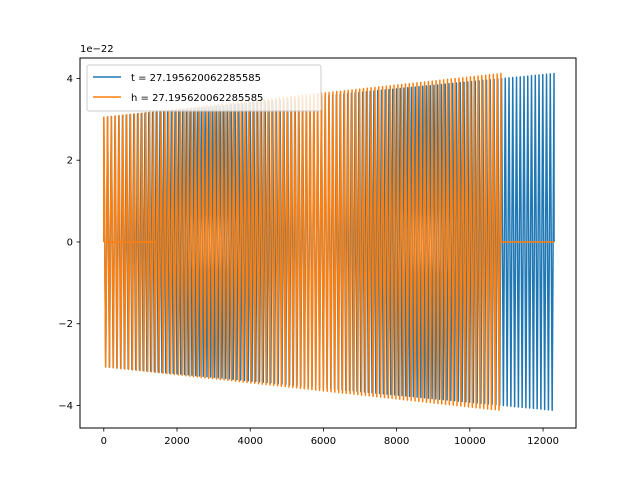 The height and width of the screenshot is (480, 640). What do you see at coordinates (196, 78) in the screenshot?
I see `legend-label-t: t = 27.195620062285585` at bounding box center [196, 78].